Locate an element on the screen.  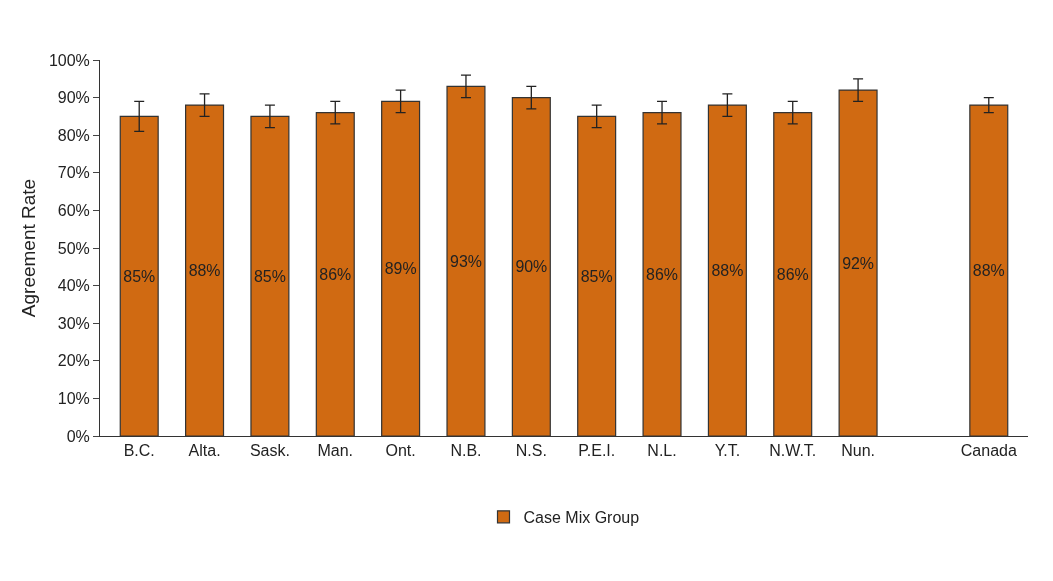
x-tick-label: Sask. is located at coordinates (269, 451).